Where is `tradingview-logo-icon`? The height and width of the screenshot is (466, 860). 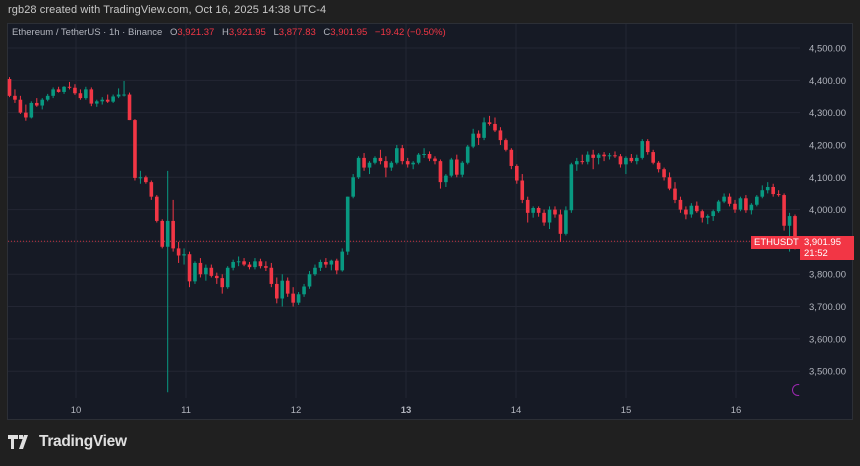 tradingview-logo-icon is located at coordinates (18, 442).